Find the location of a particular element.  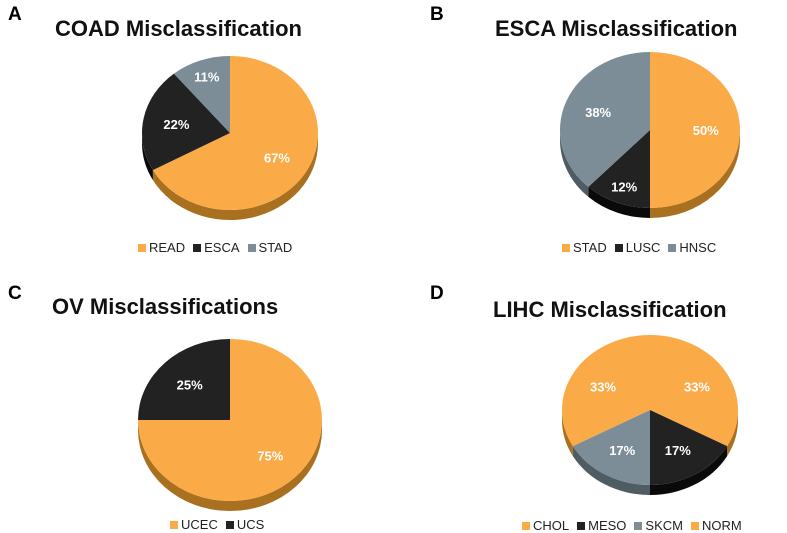

pie-slice-norm is located at coordinates (606, 391).